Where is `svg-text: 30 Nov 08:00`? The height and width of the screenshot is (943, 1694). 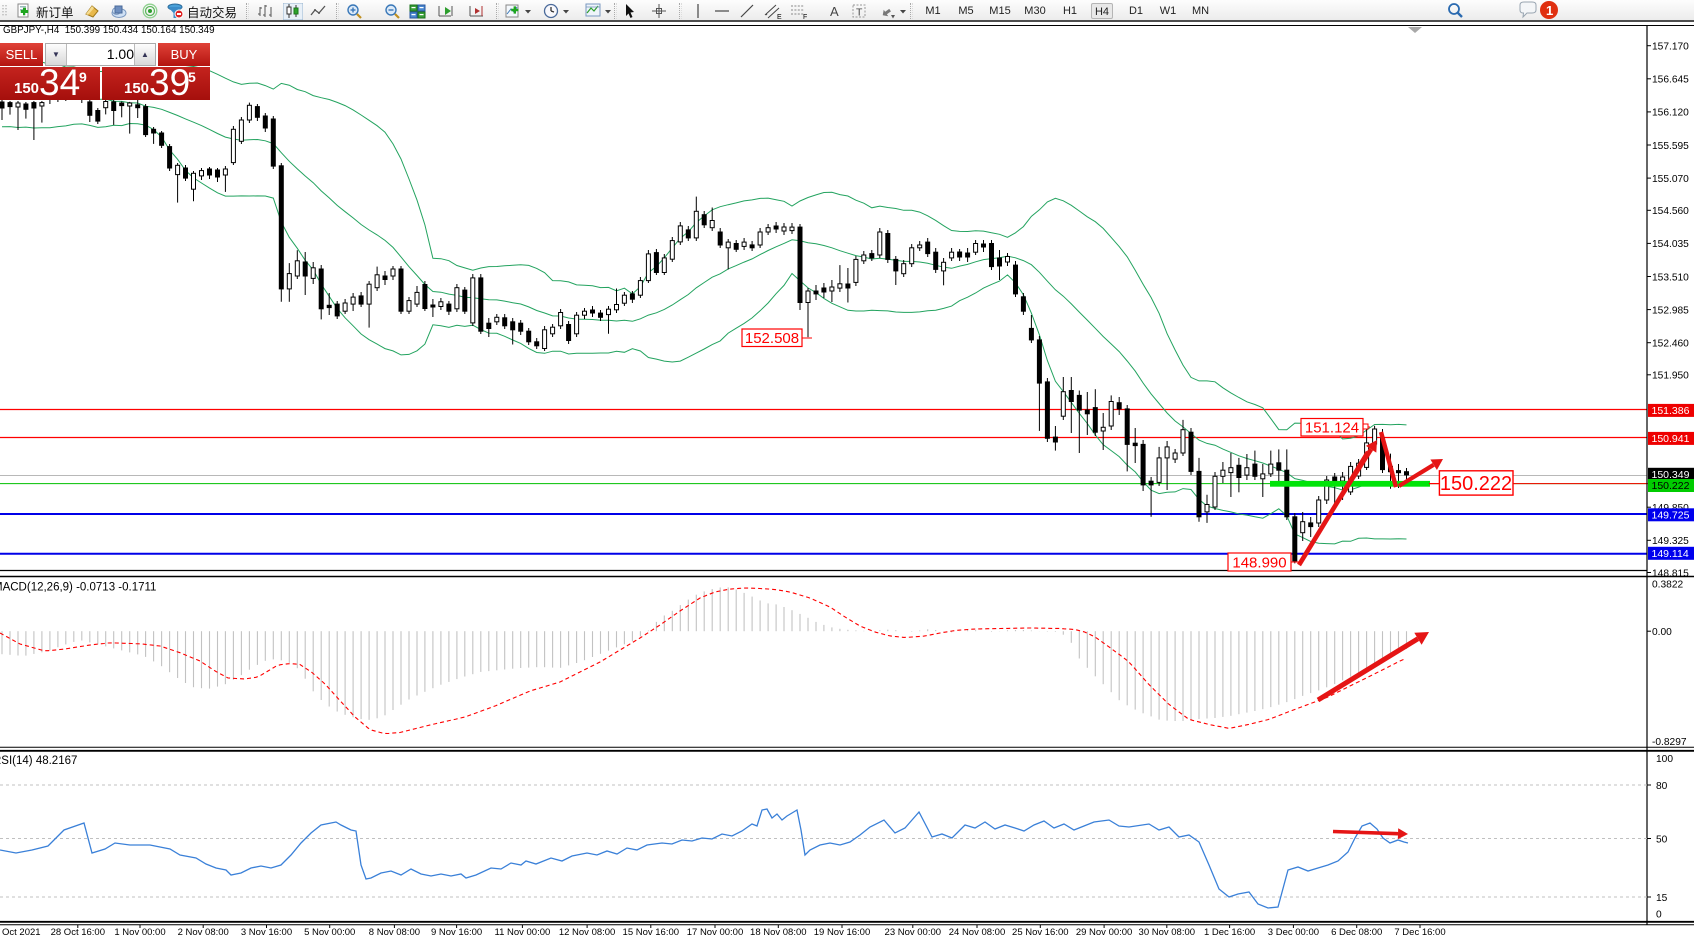 svg-text: 30 Nov 08:00 is located at coordinates (1167, 932).